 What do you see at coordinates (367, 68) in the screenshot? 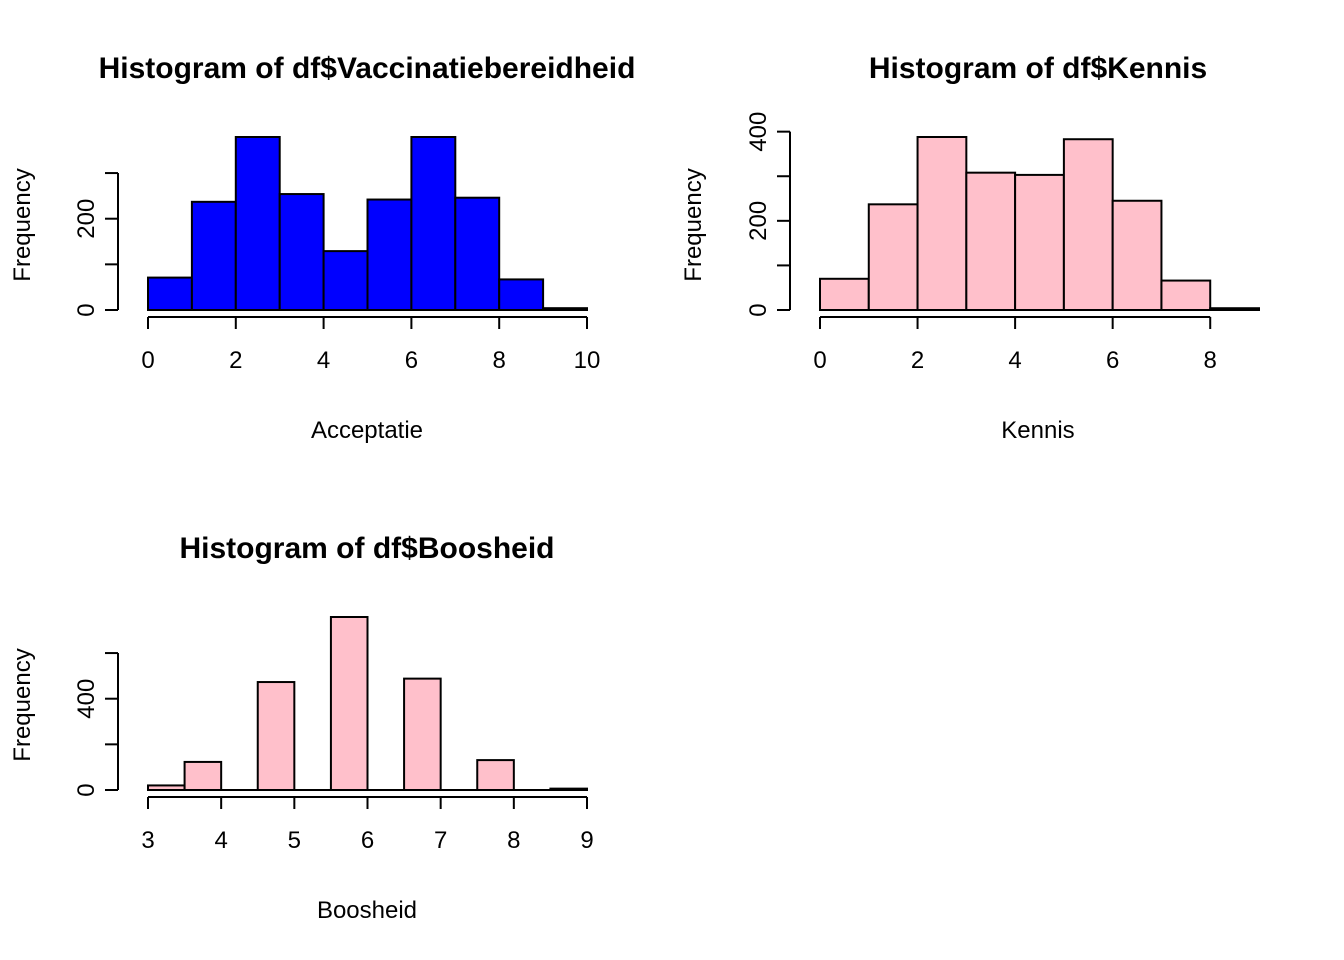
I see `chart-title: Histogram of df$Vaccinatiebereidheid` at bounding box center [367, 68].